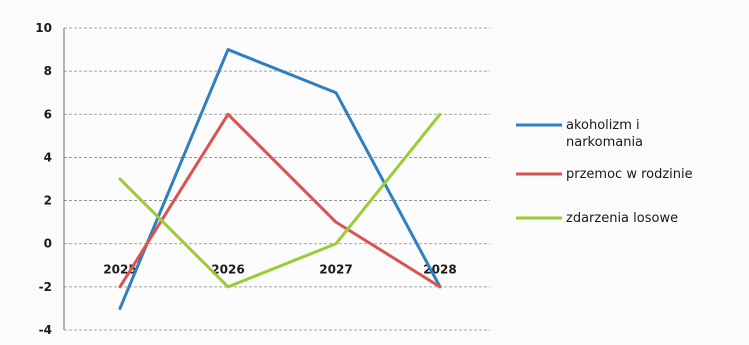  Describe the element at coordinates (227, 270) in the screenshot. I see `x-tick-label: 2026` at that location.